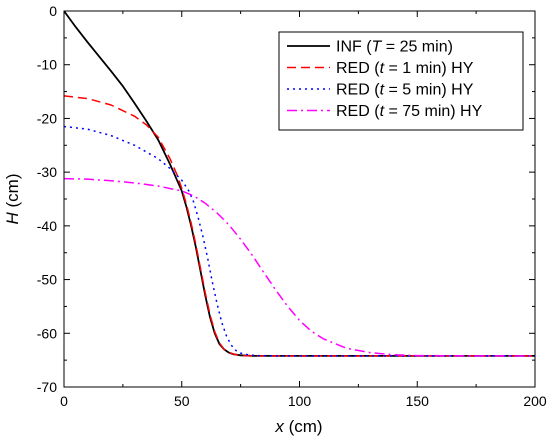  What do you see at coordinates (417, 47) in the screenshot?
I see `legend-label-part: = 25 min)` at bounding box center [417, 47].